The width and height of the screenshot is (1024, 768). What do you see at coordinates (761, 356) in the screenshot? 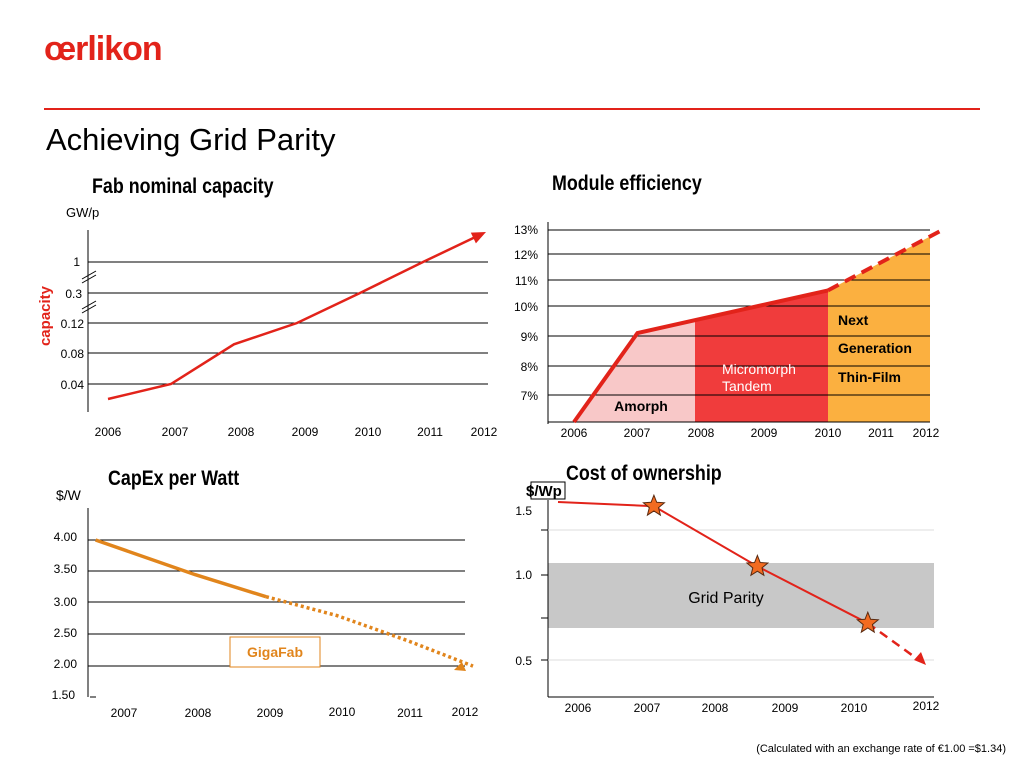
I see `region-micromorph` at bounding box center [761, 356].